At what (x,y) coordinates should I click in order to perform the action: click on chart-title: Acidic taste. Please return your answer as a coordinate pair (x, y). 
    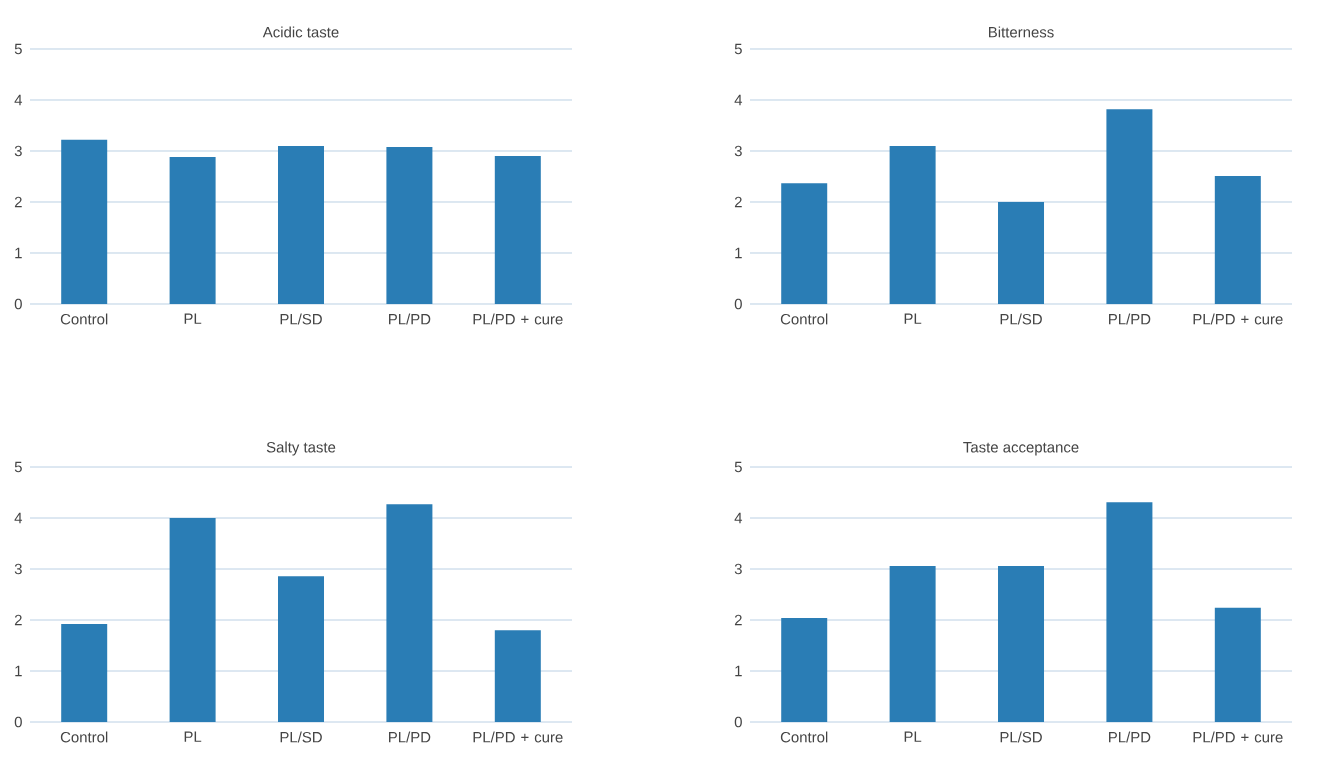
    Looking at the image, I should click on (300, 32).